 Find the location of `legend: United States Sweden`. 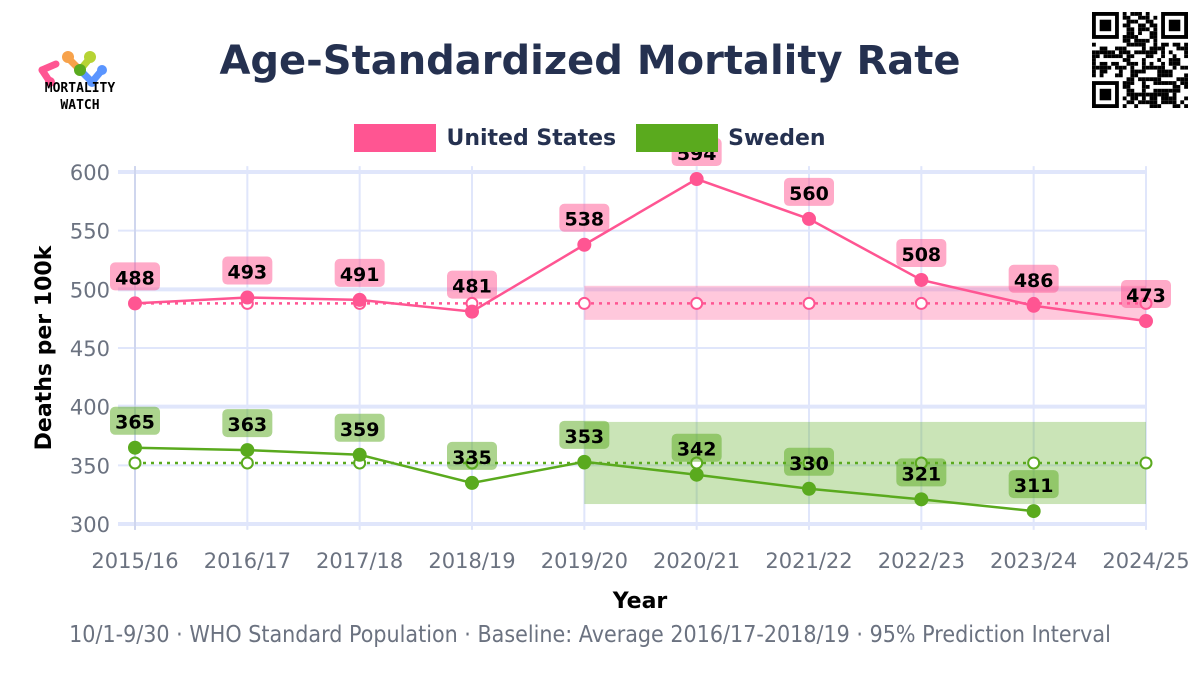

legend: United States Sweden is located at coordinates (590, 138).